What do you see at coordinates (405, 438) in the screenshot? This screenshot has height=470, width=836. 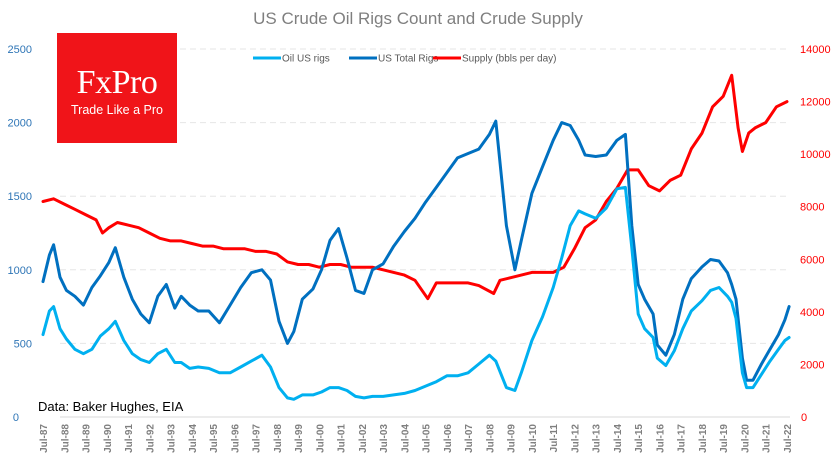 I see `x-tick-label: Jul-04` at bounding box center [405, 438].